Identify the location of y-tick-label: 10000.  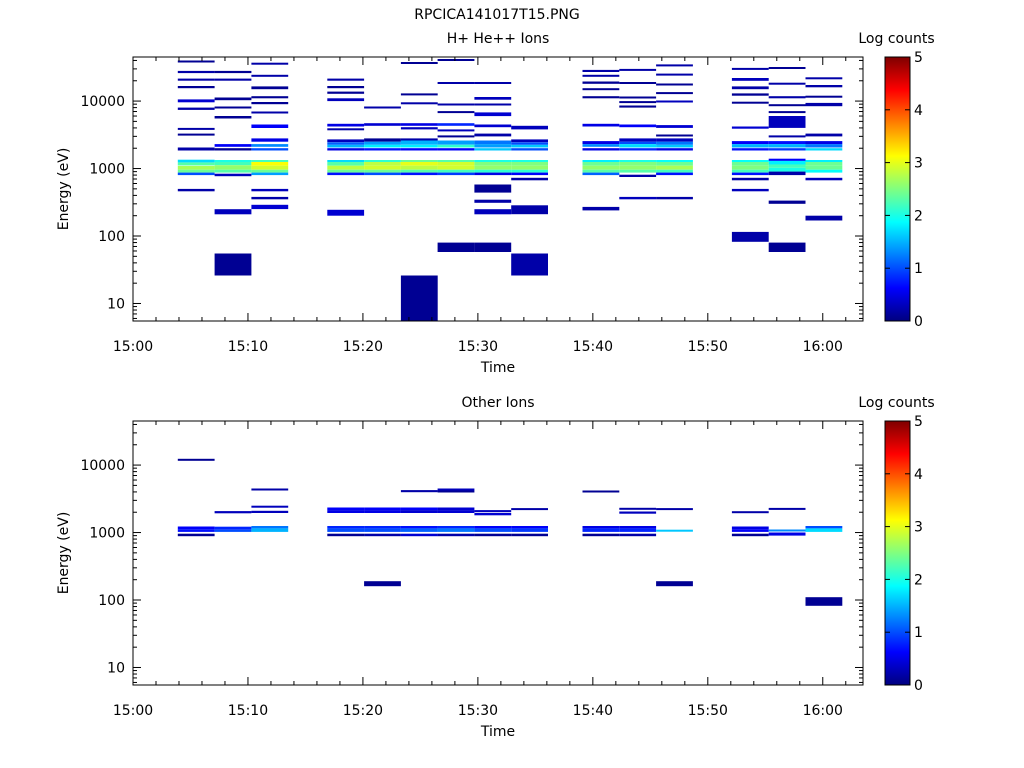
(102, 466).